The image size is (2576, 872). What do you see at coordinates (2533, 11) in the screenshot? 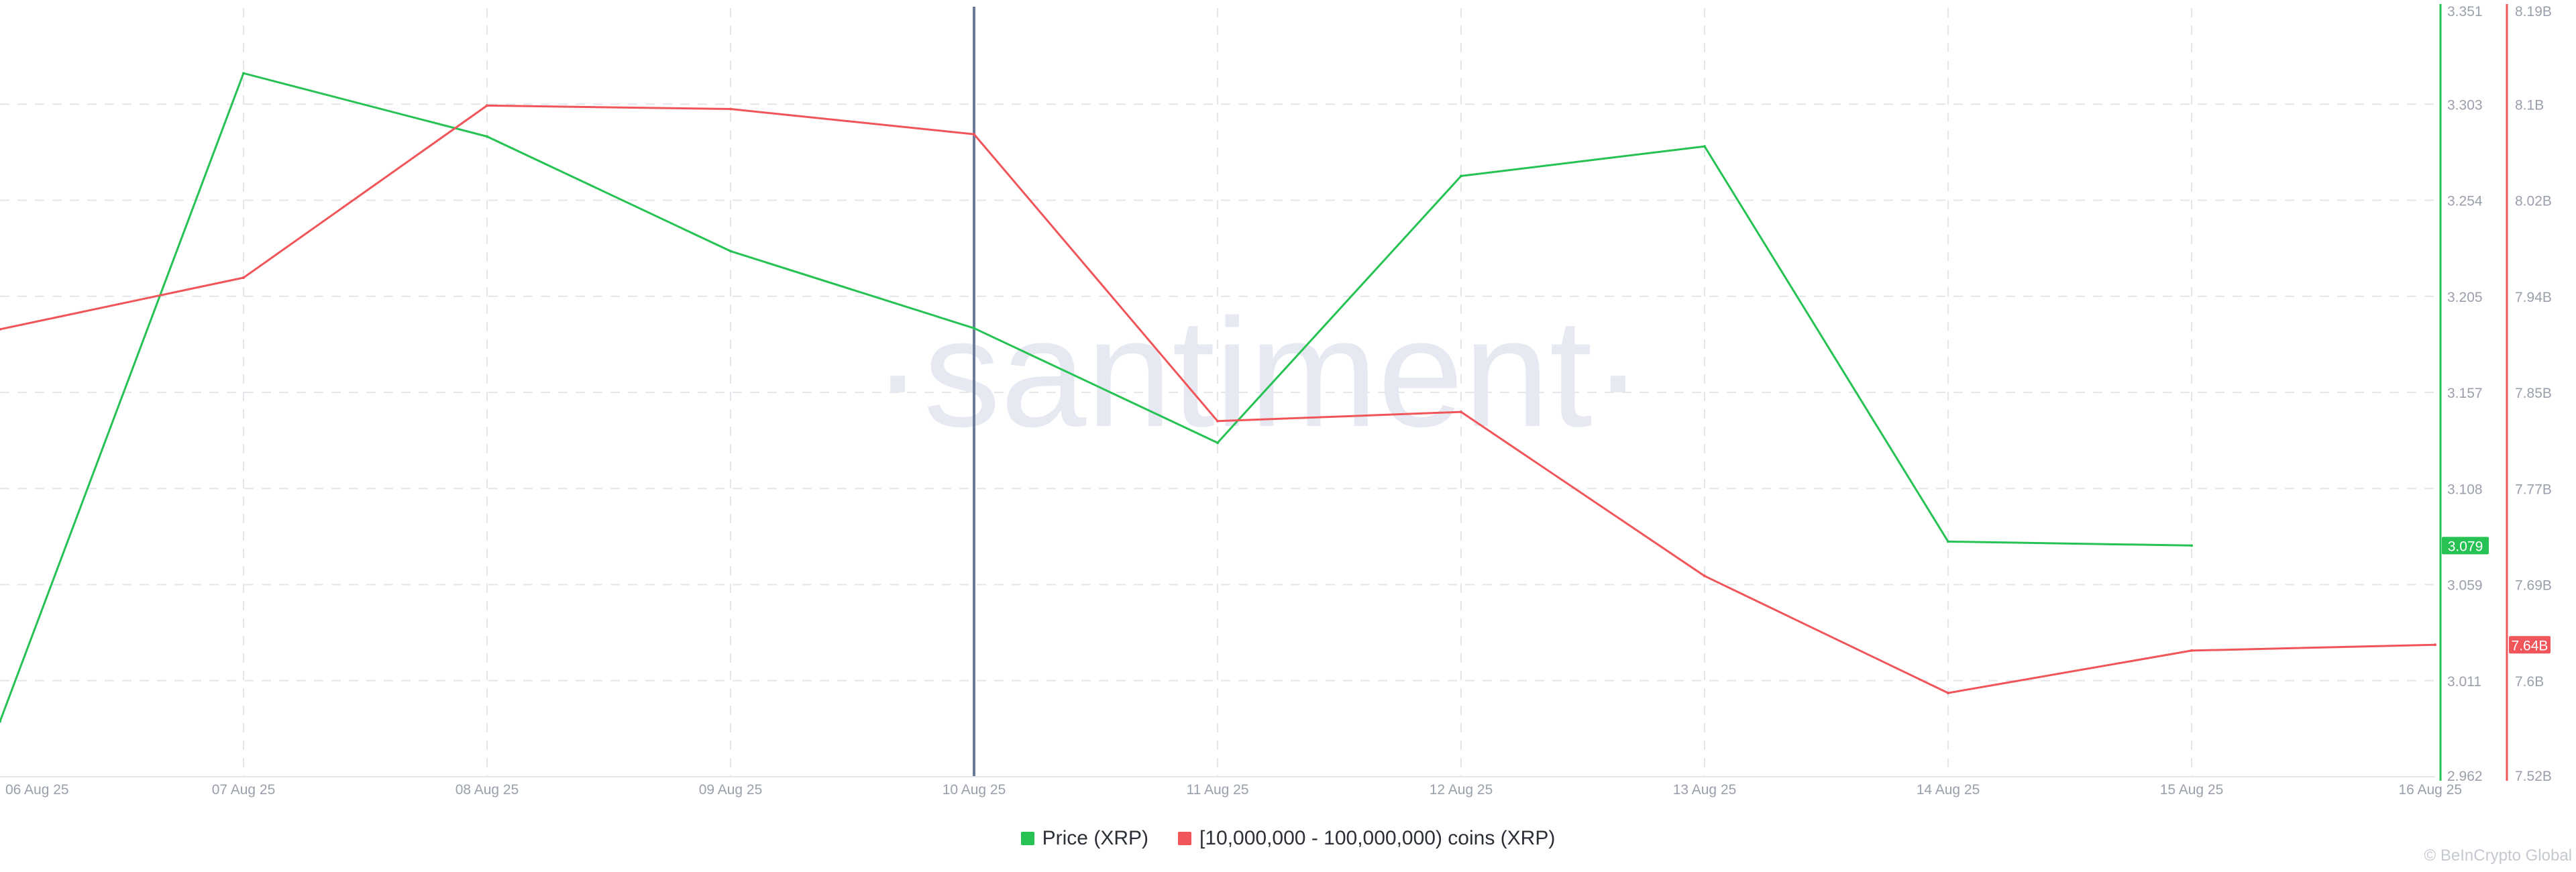
I see `y-right-tick-label: 8.19B` at bounding box center [2533, 11].